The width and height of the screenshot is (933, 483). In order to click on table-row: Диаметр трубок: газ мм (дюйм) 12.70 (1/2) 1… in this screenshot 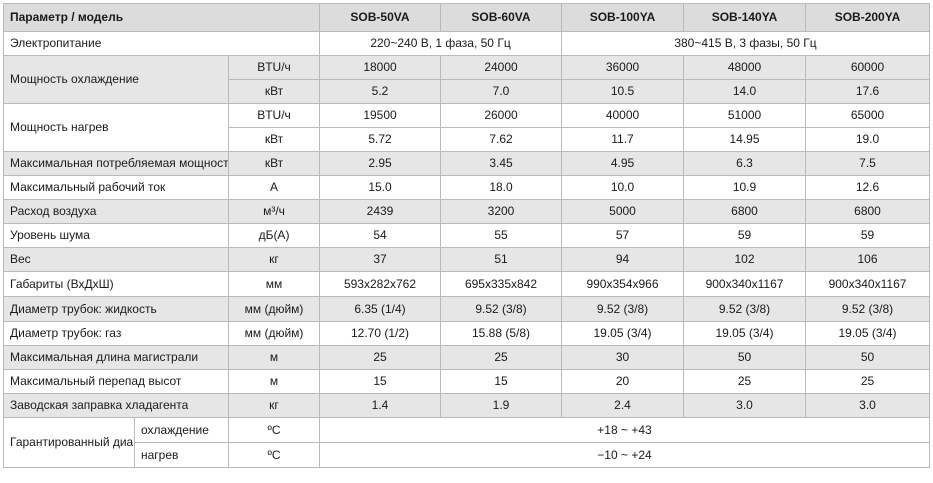, I will do `click(466, 333)`.